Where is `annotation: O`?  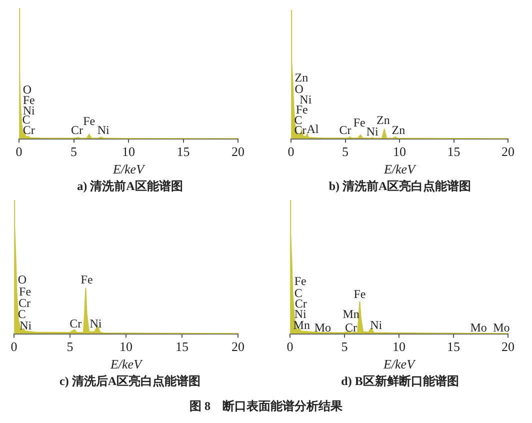
annotation: O is located at coordinates (22, 279).